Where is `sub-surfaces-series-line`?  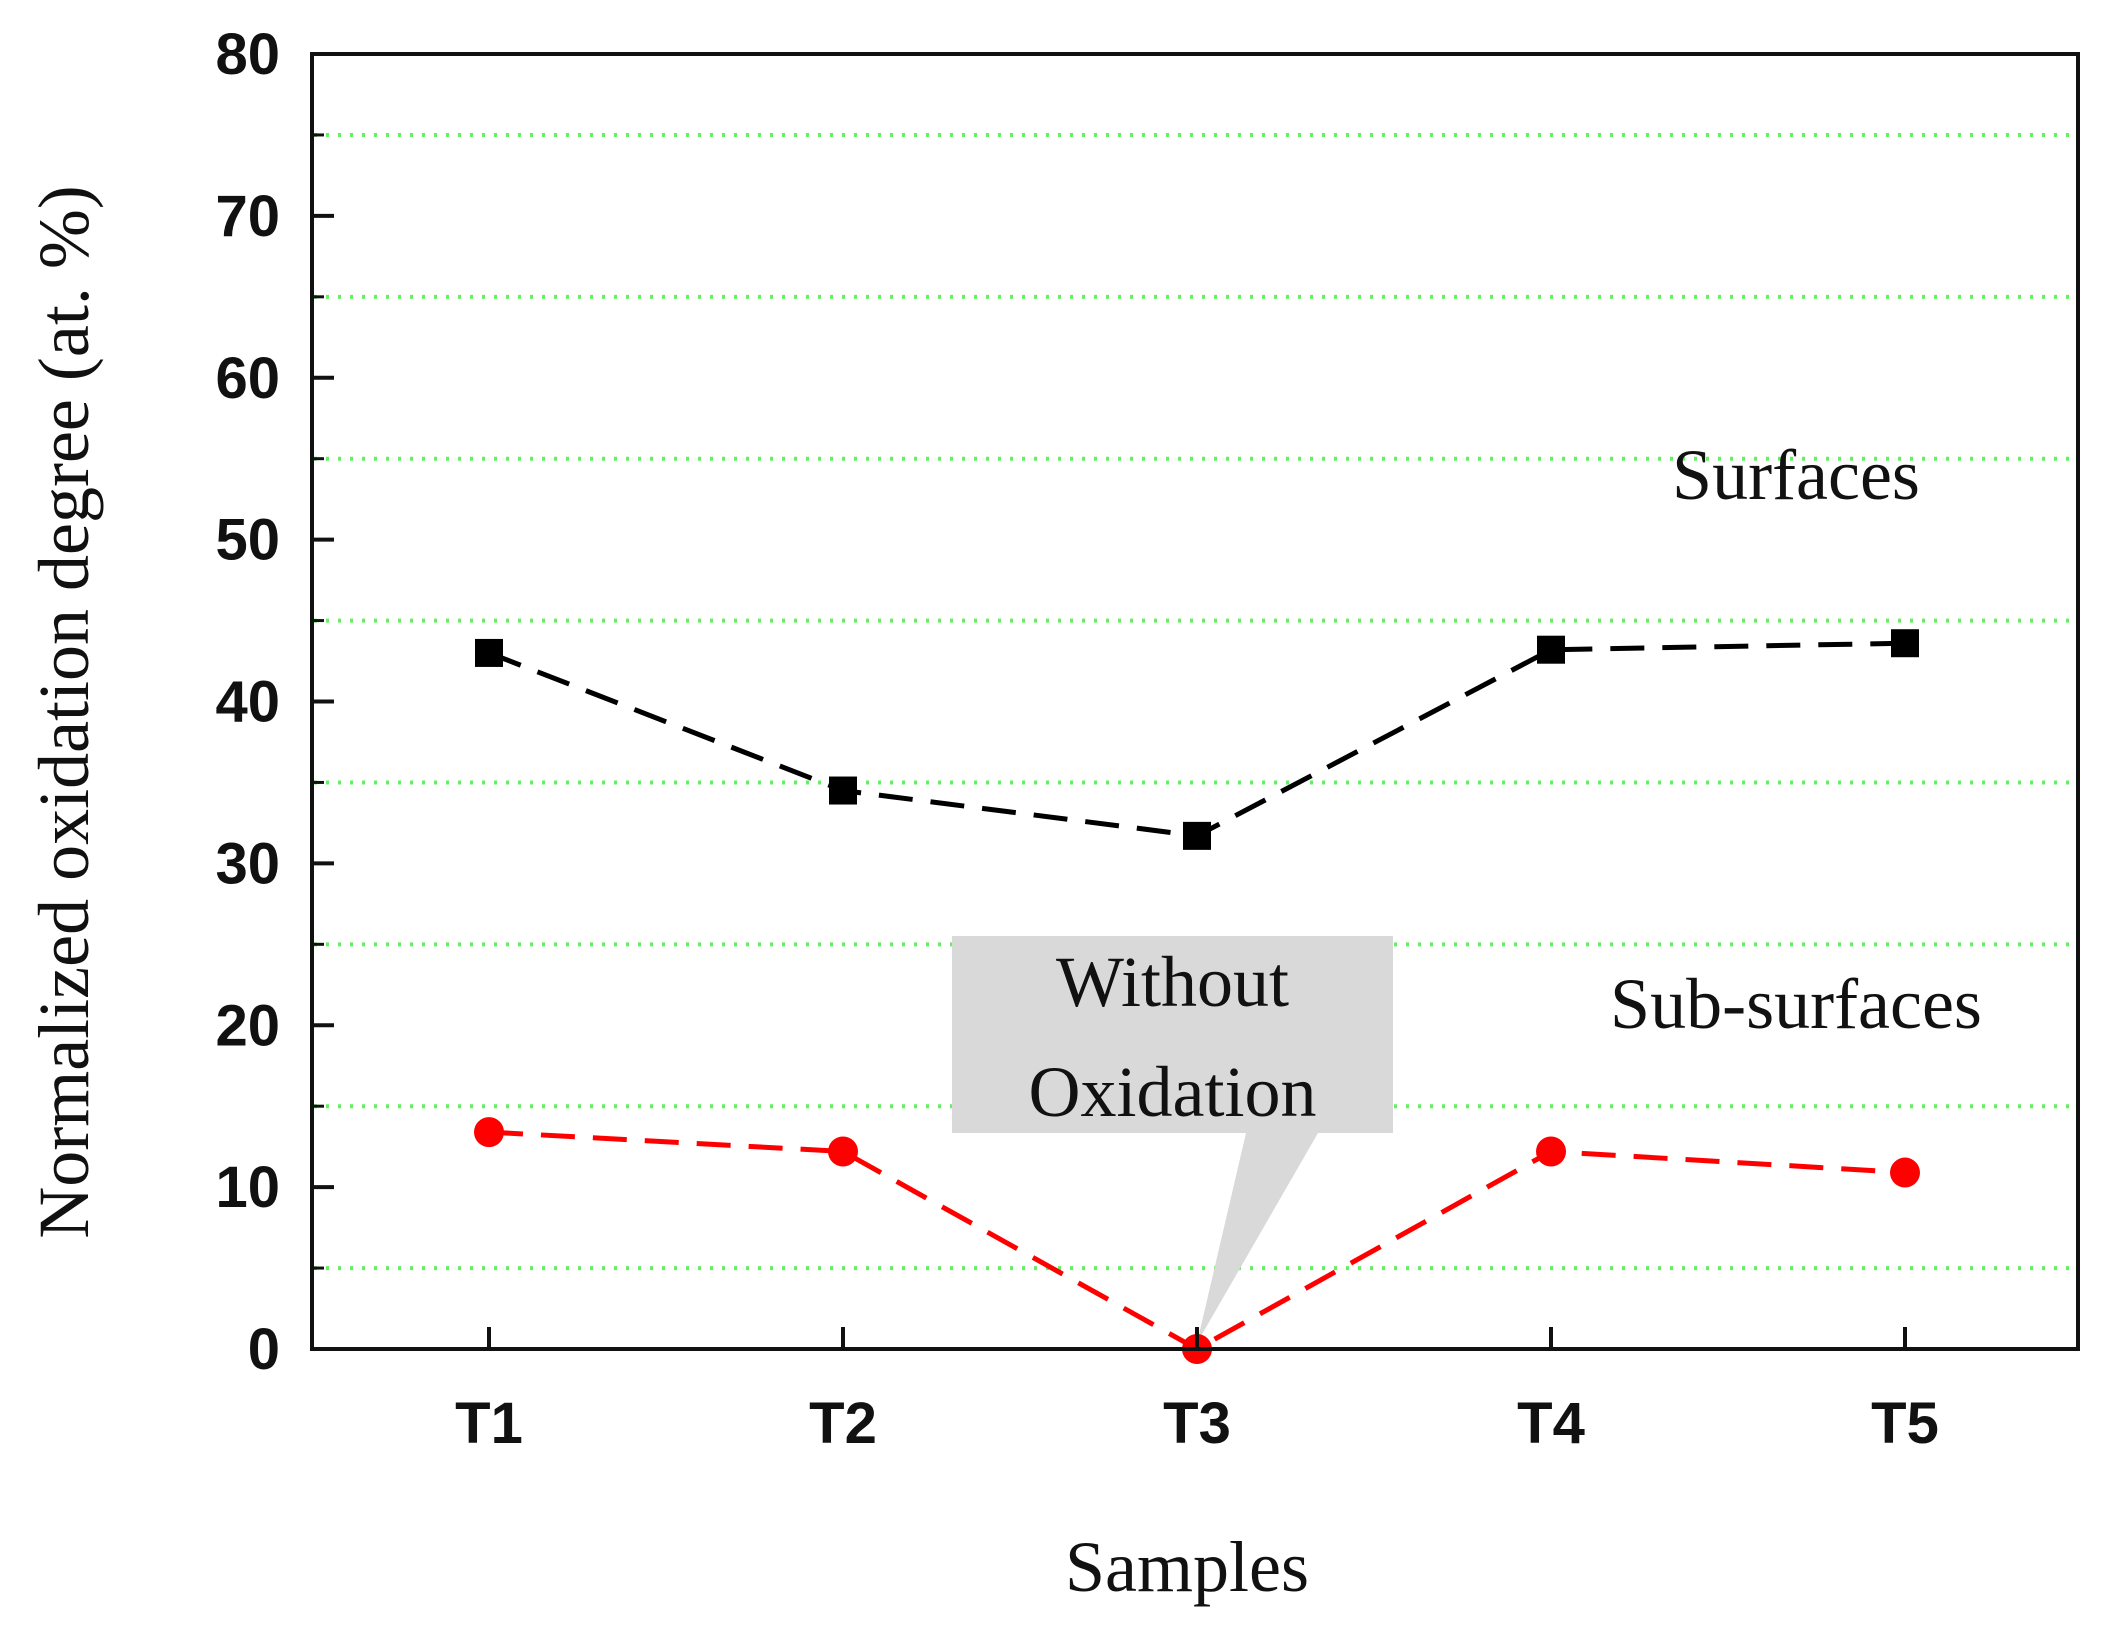 sub-surfaces-series-line is located at coordinates (1197, 1240).